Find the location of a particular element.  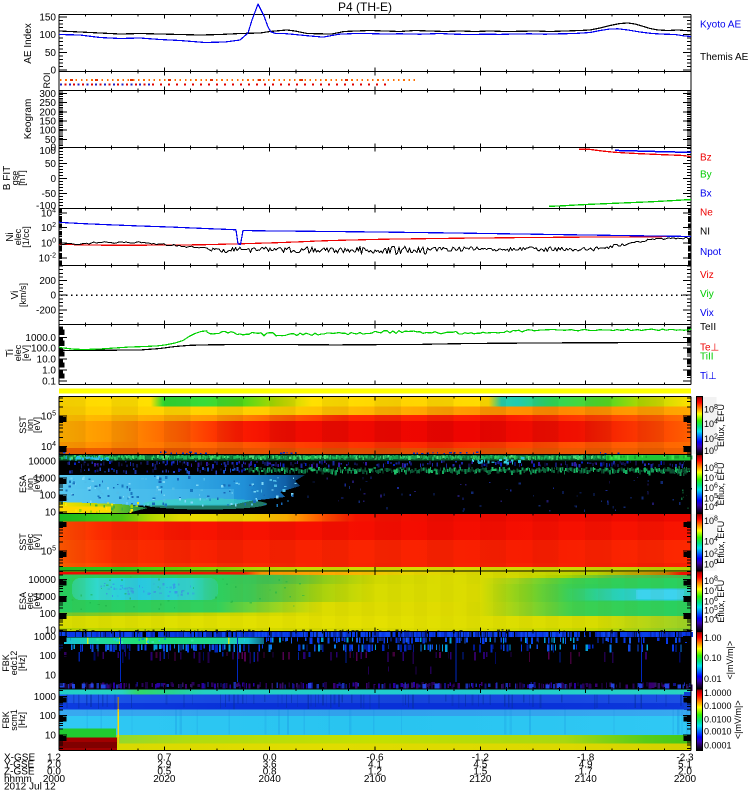

svg-text: Npot is located at coordinates (710, 252).